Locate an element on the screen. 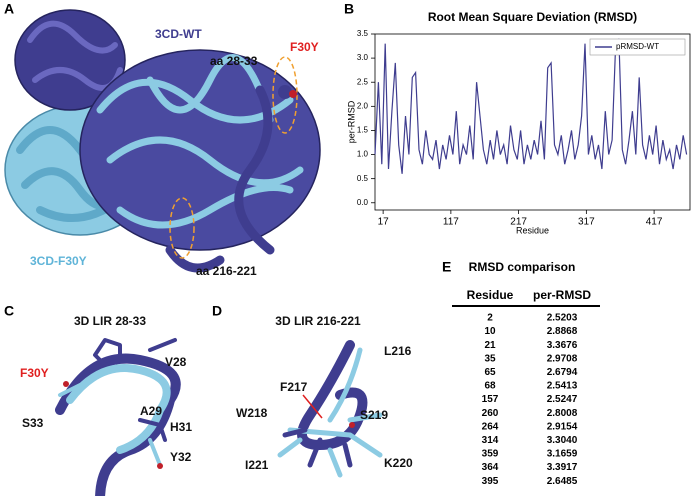 The image size is (700, 496). panel-title: 3D LIR 28-33 is located at coordinates (110, 321).